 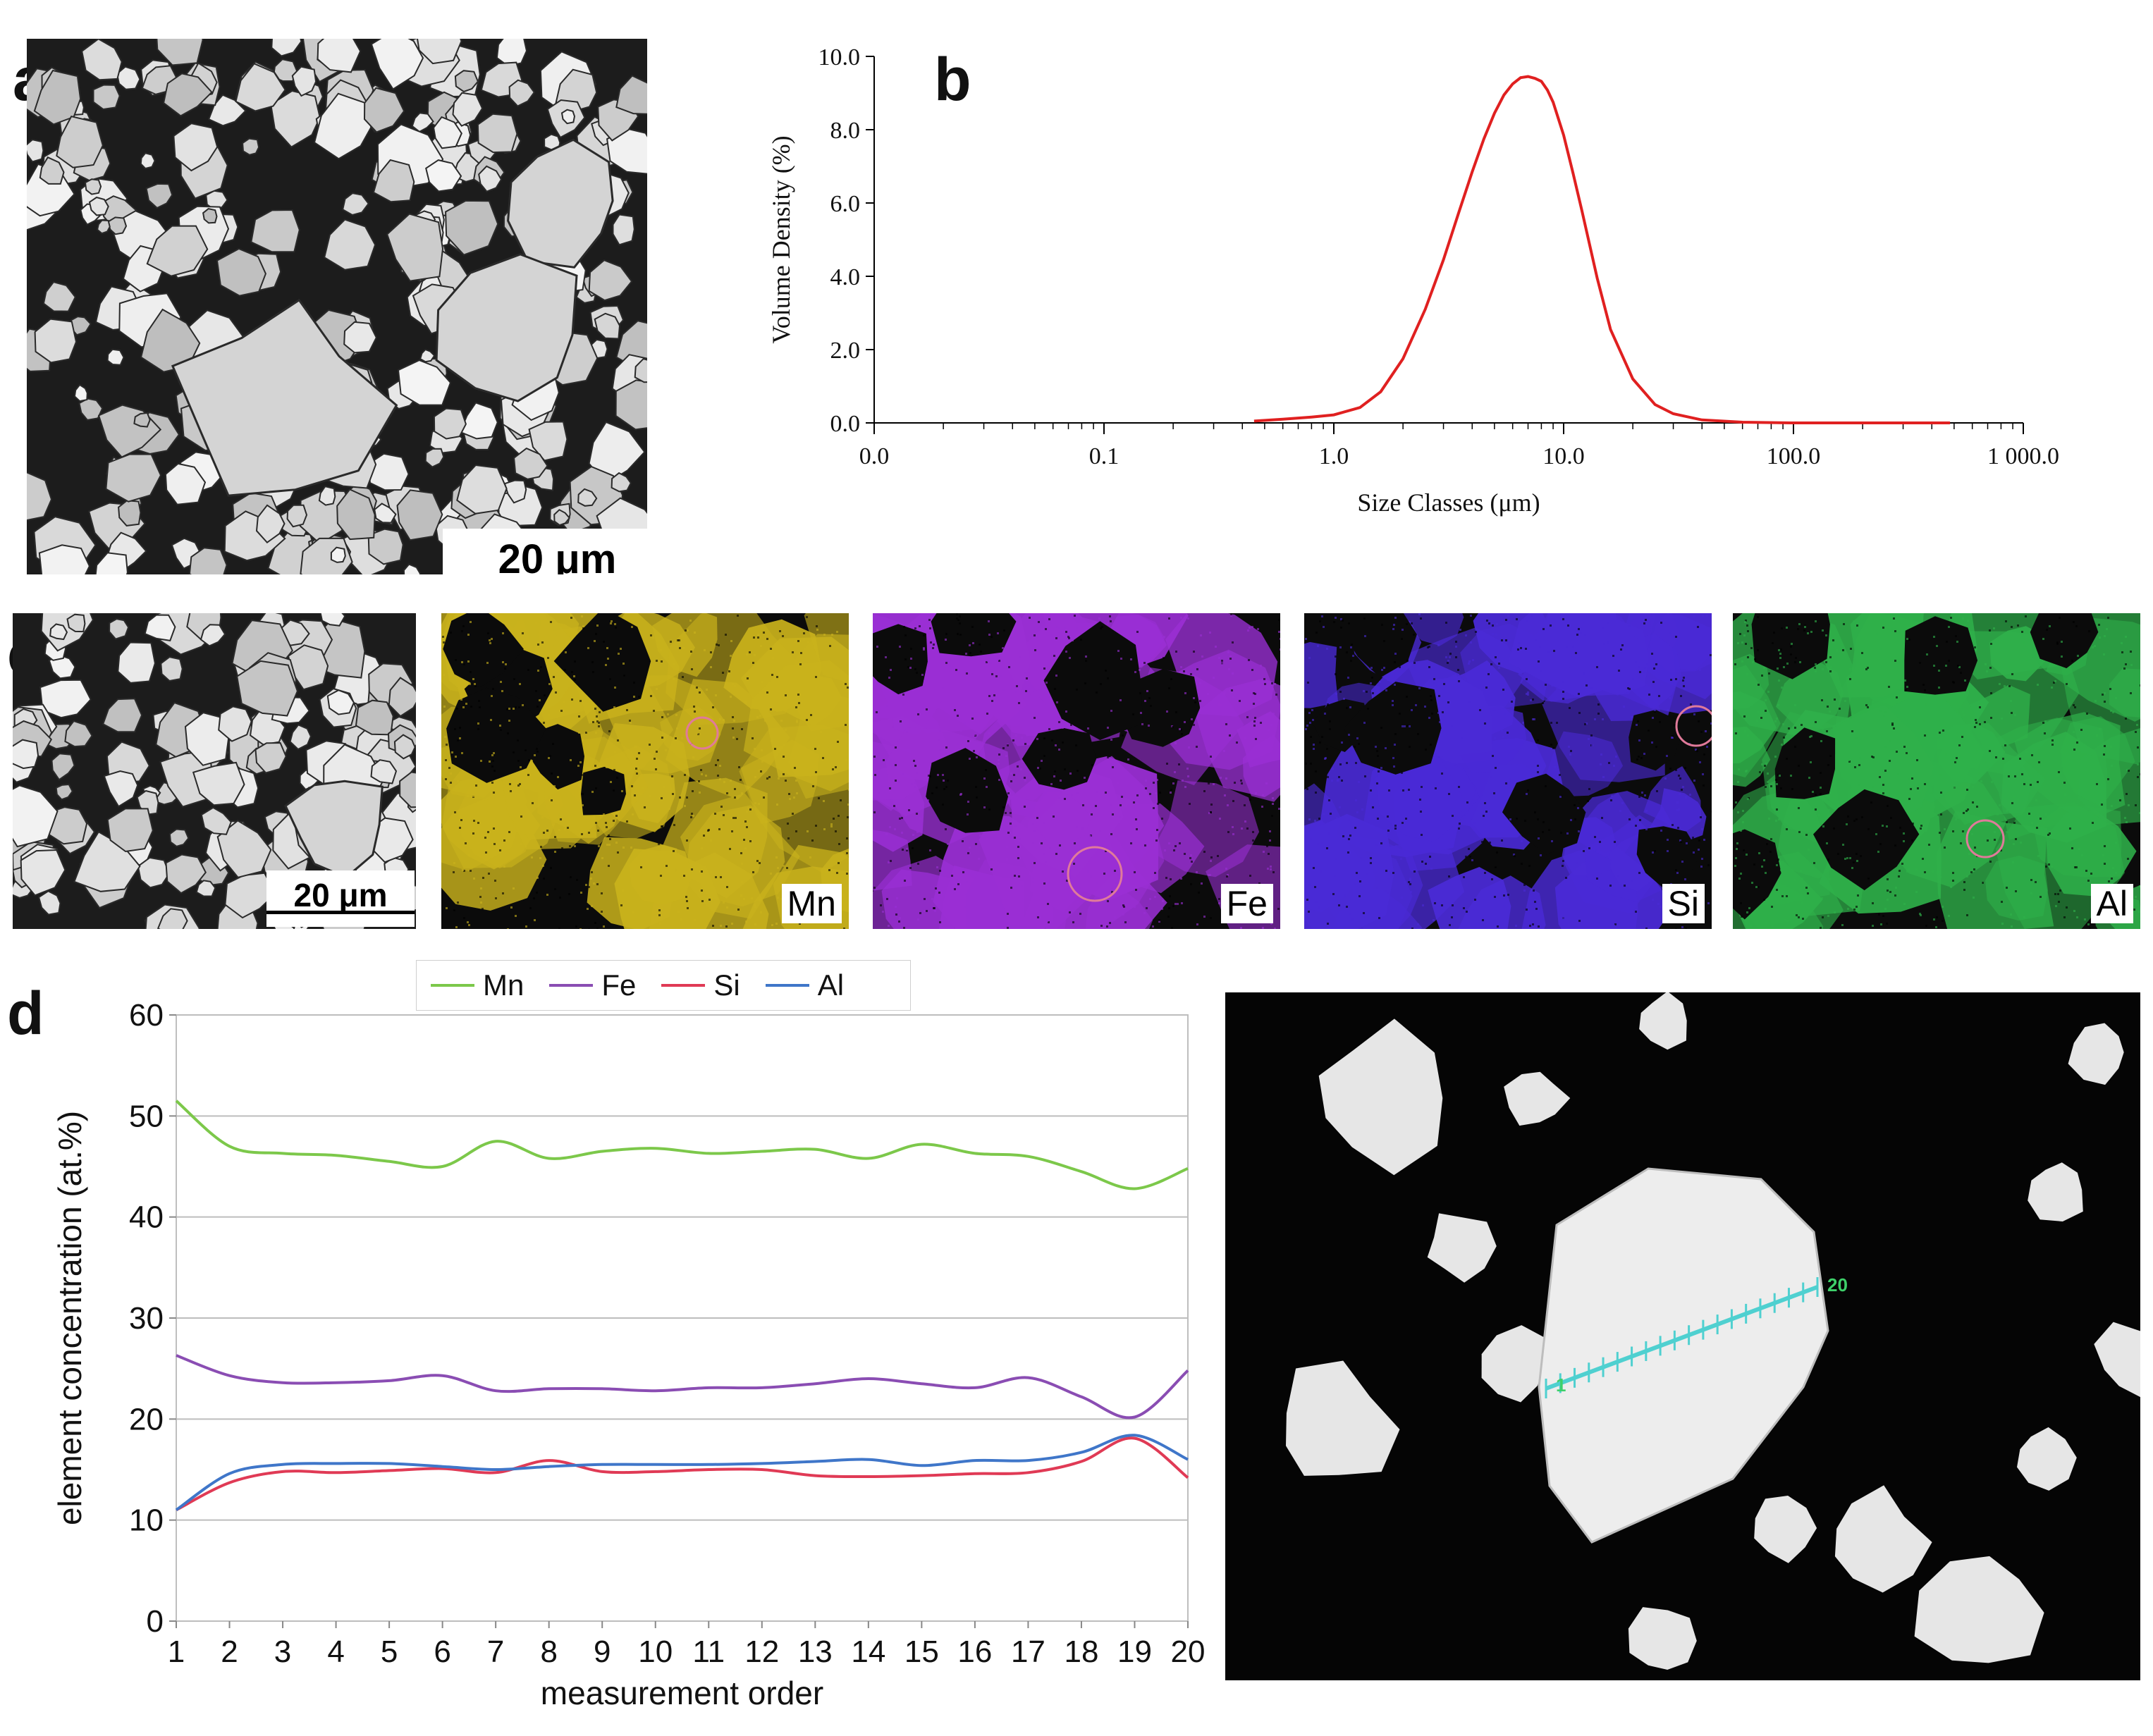 I want to click on y-tick-label-b: 10.0, so click(x=839, y=57).